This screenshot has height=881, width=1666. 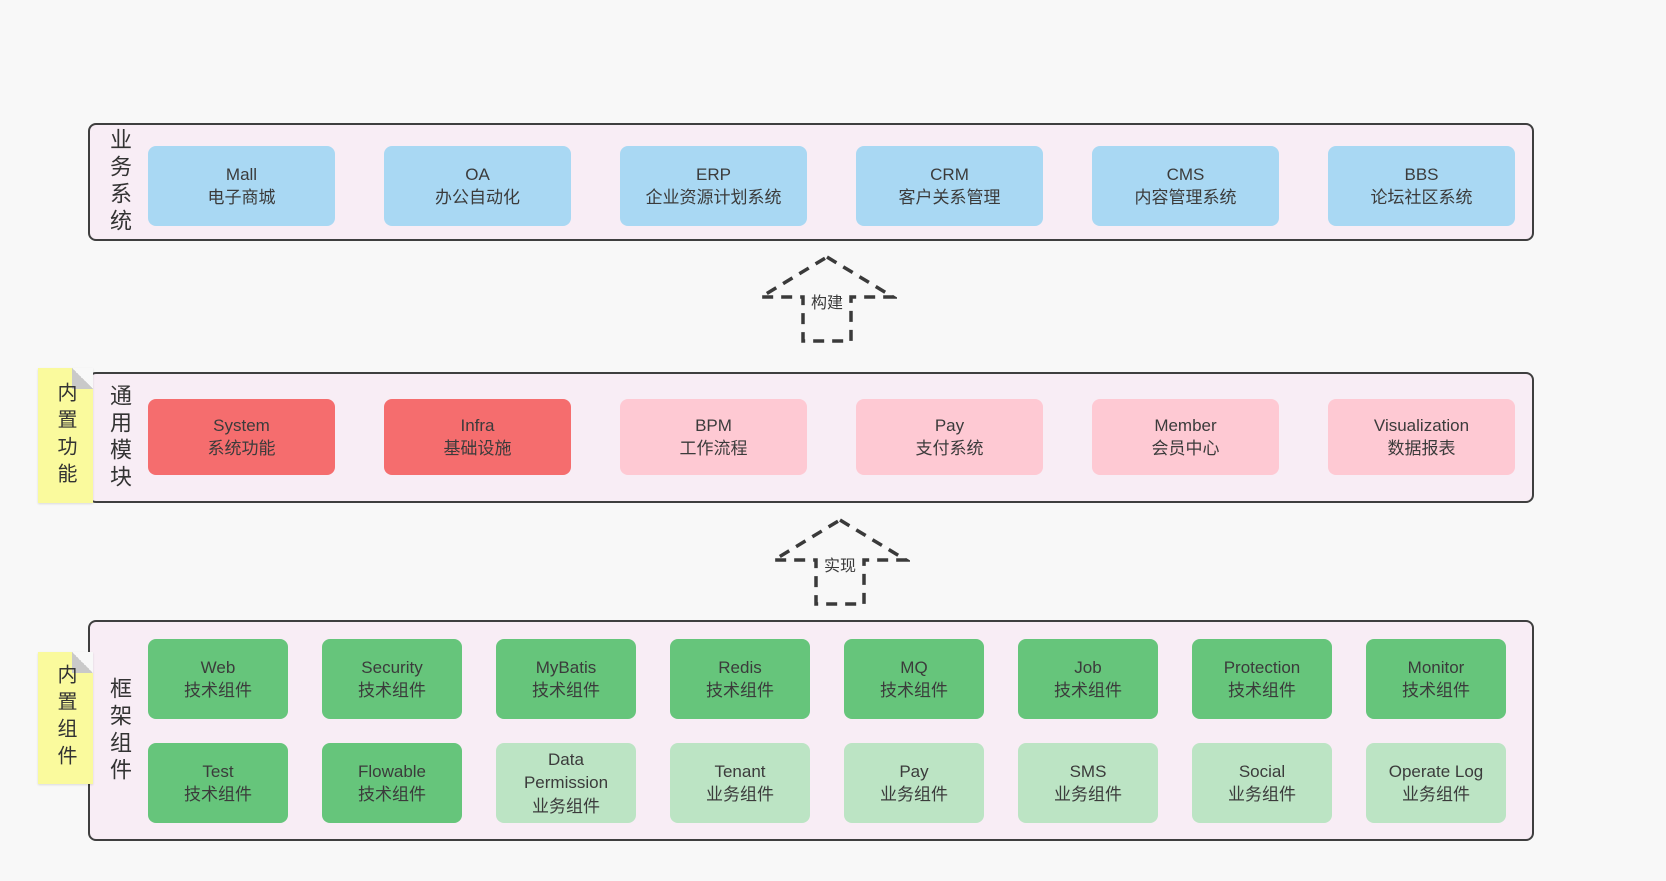 What do you see at coordinates (241, 174) in the screenshot?
I see `box-title: Mall` at bounding box center [241, 174].